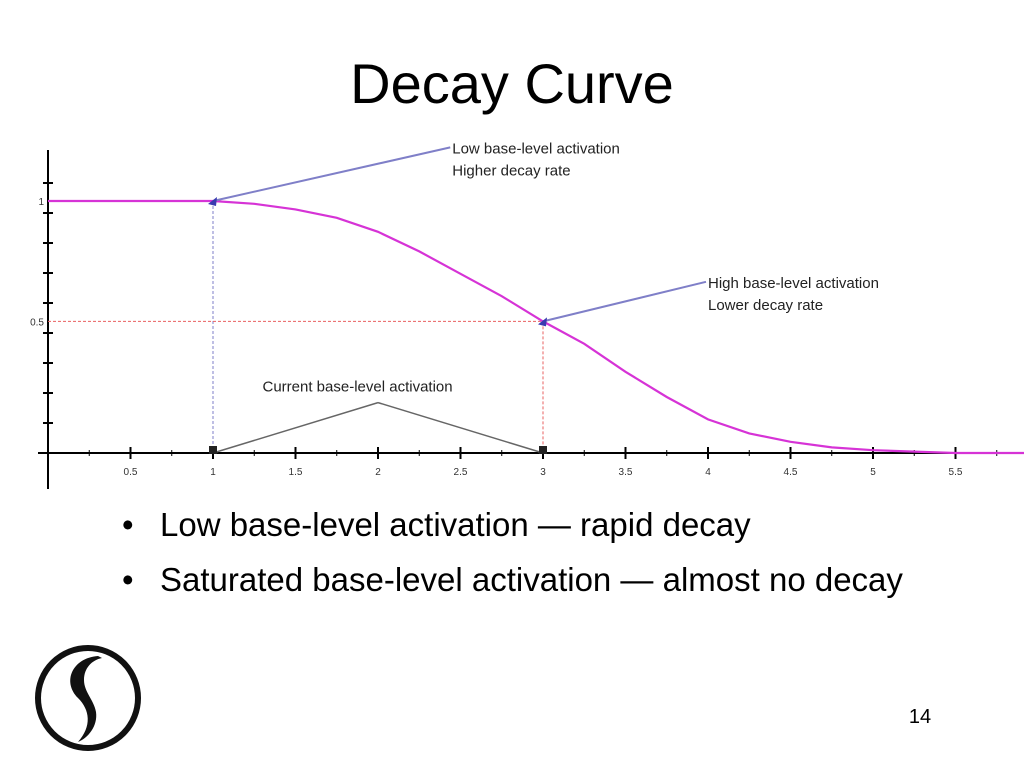 This screenshot has width=1024, height=768. Describe the element at coordinates (512, 83) in the screenshot. I see `slide-title: Decay Curve` at that location.